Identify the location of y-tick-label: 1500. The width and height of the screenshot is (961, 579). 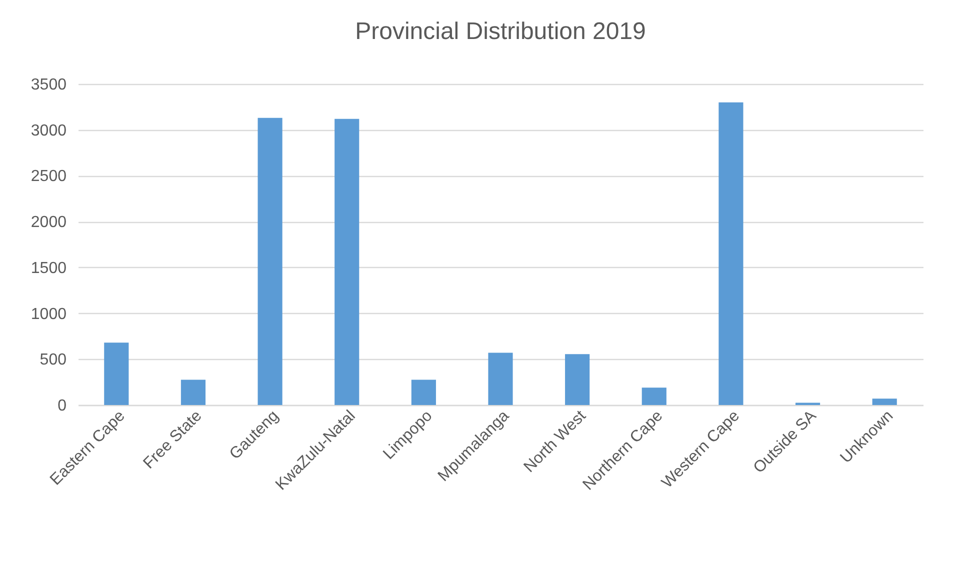
(48, 268).